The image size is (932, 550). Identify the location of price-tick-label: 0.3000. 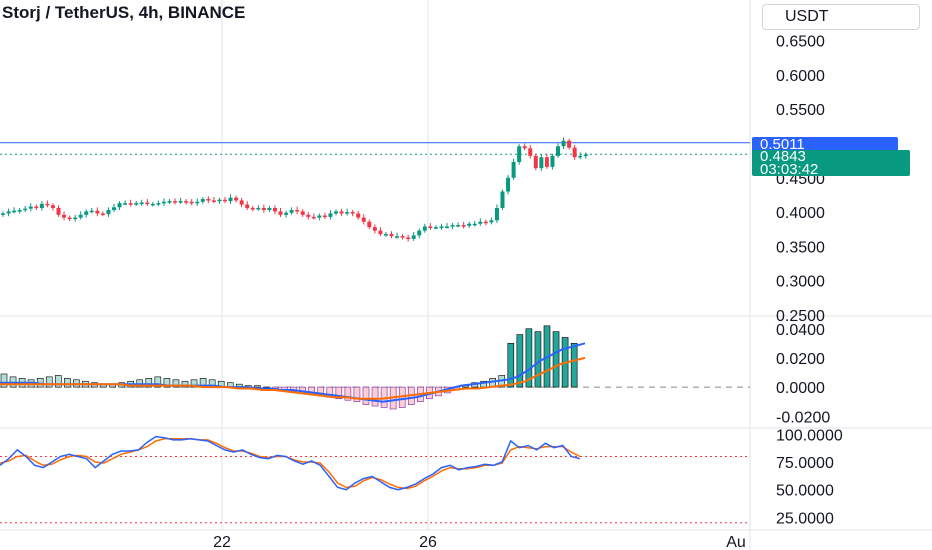
(800, 282).